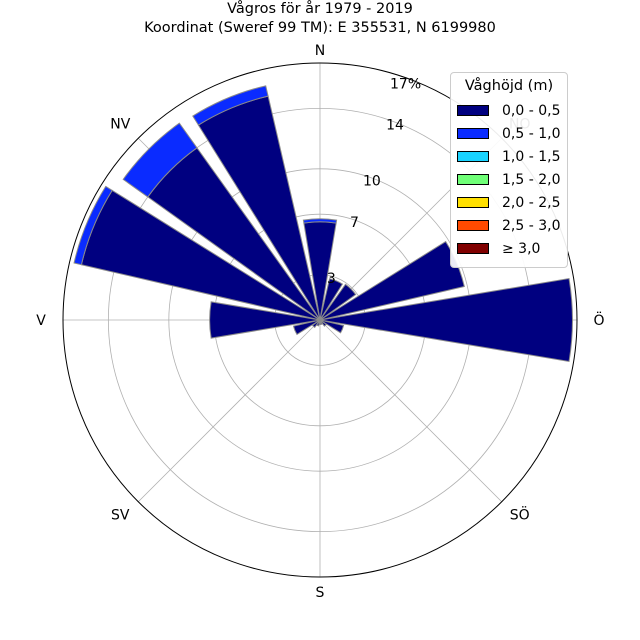  Describe the element at coordinates (372, 181) in the screenshot. I see `radial-tick-label: 10` at that location.